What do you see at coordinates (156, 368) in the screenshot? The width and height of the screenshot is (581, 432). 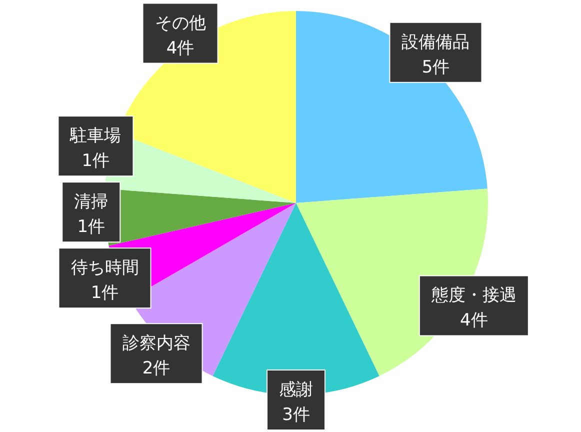 I see `data-label: 2件` at bounding box center [156, 368].